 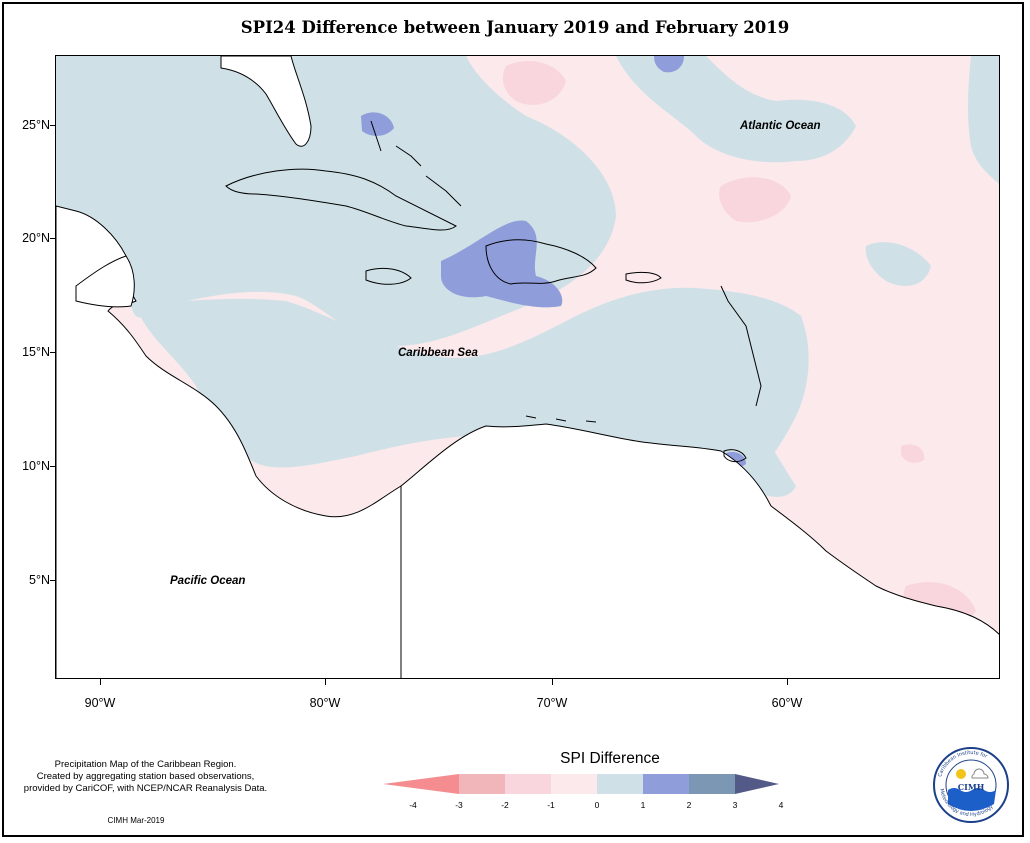 What do you see at coordinates (913, 453) in the screenshot?
I see `pink-patch-east` at bounding box center [913, 453].